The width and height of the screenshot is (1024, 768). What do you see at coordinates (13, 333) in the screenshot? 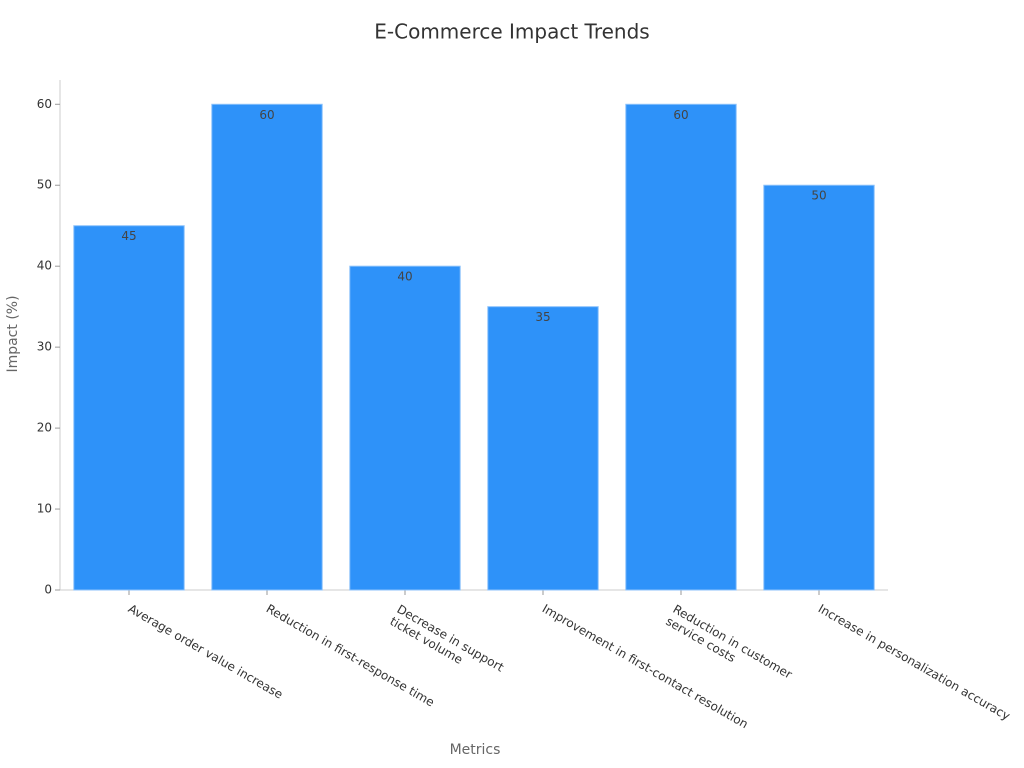
I see `y-axis-title: Impact (%)` at bounding box center [13, 333].